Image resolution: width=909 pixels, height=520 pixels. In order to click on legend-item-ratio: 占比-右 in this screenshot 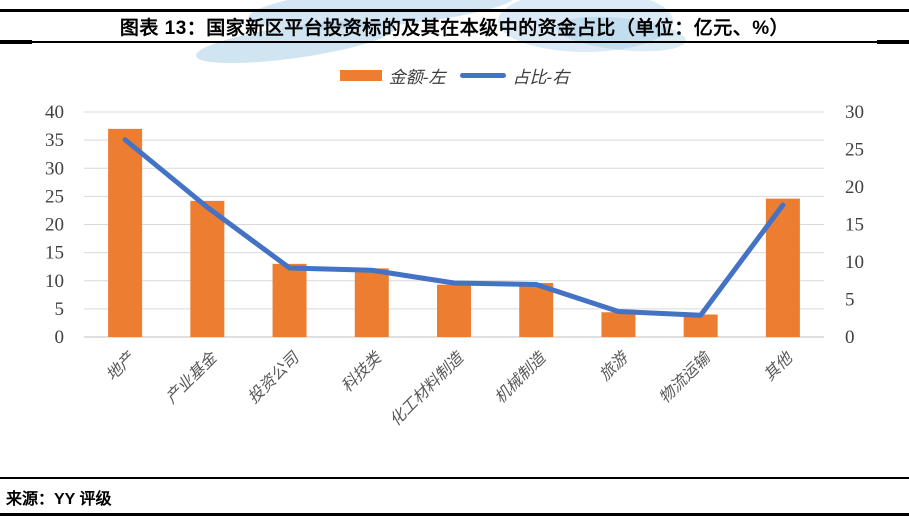, I will do `click(514, 75)`.